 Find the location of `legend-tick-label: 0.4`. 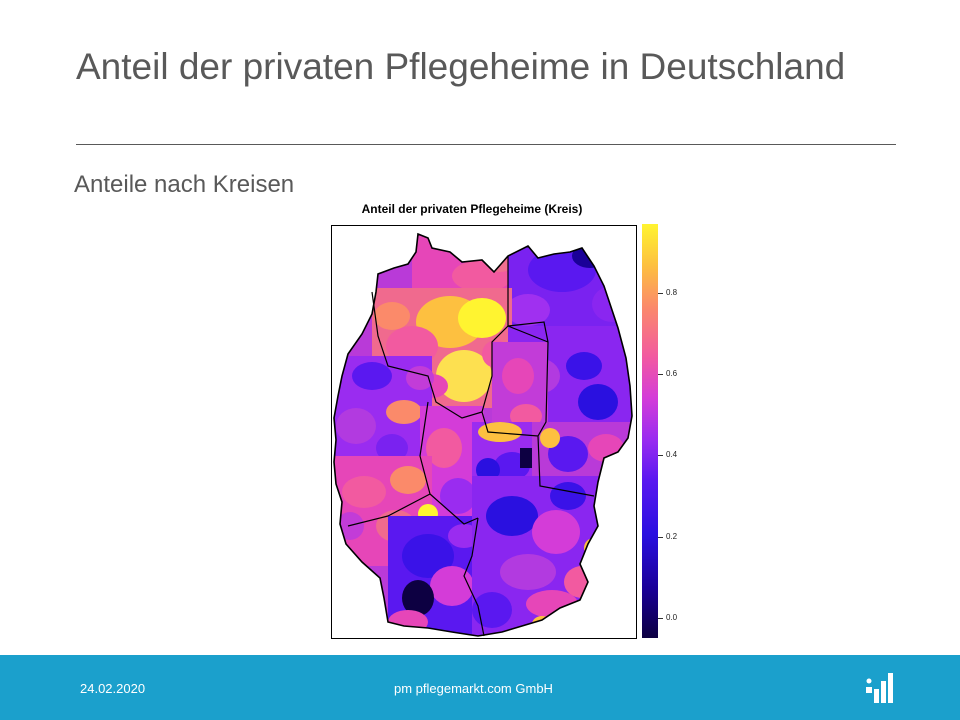

legend-tick-label: 0.4 is located at coordinates (672, 455).